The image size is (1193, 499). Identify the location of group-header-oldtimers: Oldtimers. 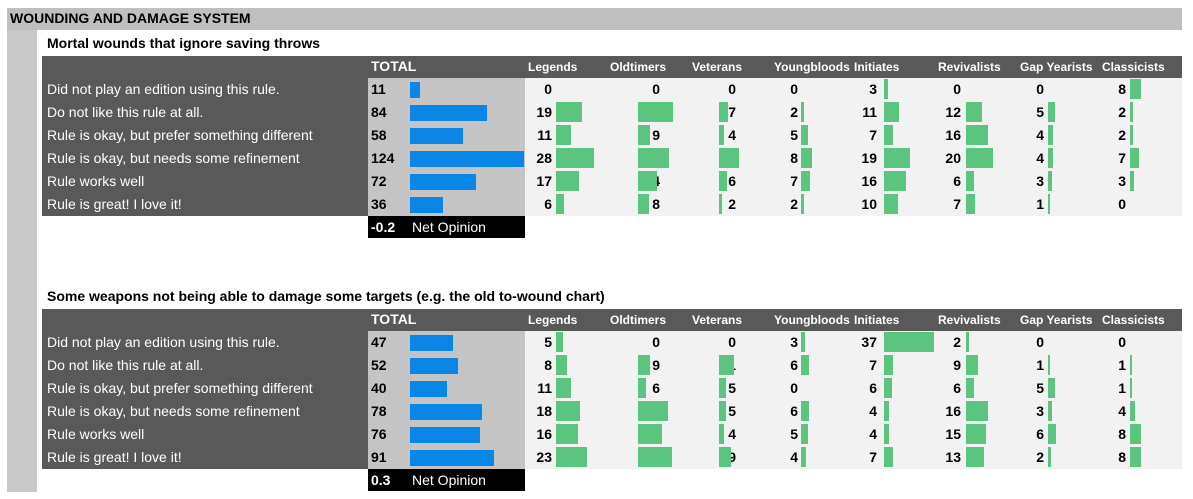
(638, 67).